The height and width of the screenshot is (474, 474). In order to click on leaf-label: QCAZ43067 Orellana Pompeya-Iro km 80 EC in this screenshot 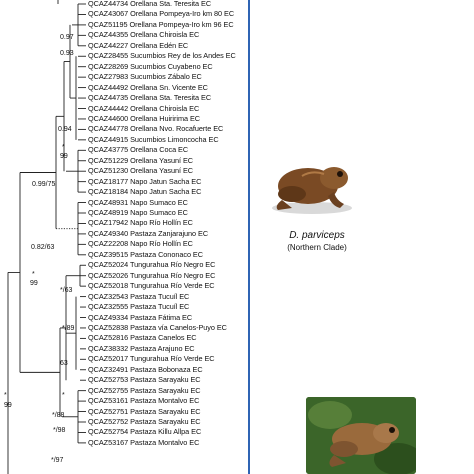, I will do `click(161, 14)`.